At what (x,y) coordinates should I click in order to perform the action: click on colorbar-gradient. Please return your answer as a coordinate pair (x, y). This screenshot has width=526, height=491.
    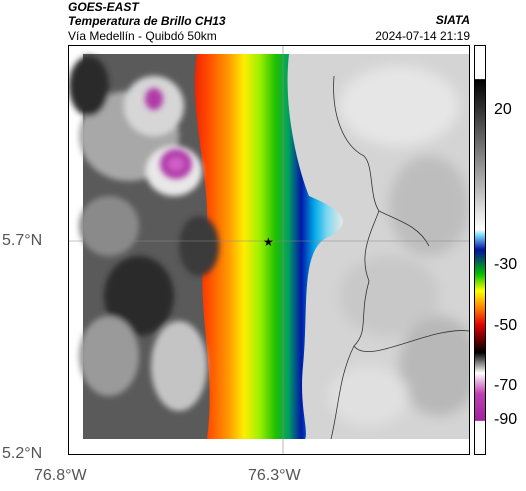
    Looking at the image, I should click on (480, 250).